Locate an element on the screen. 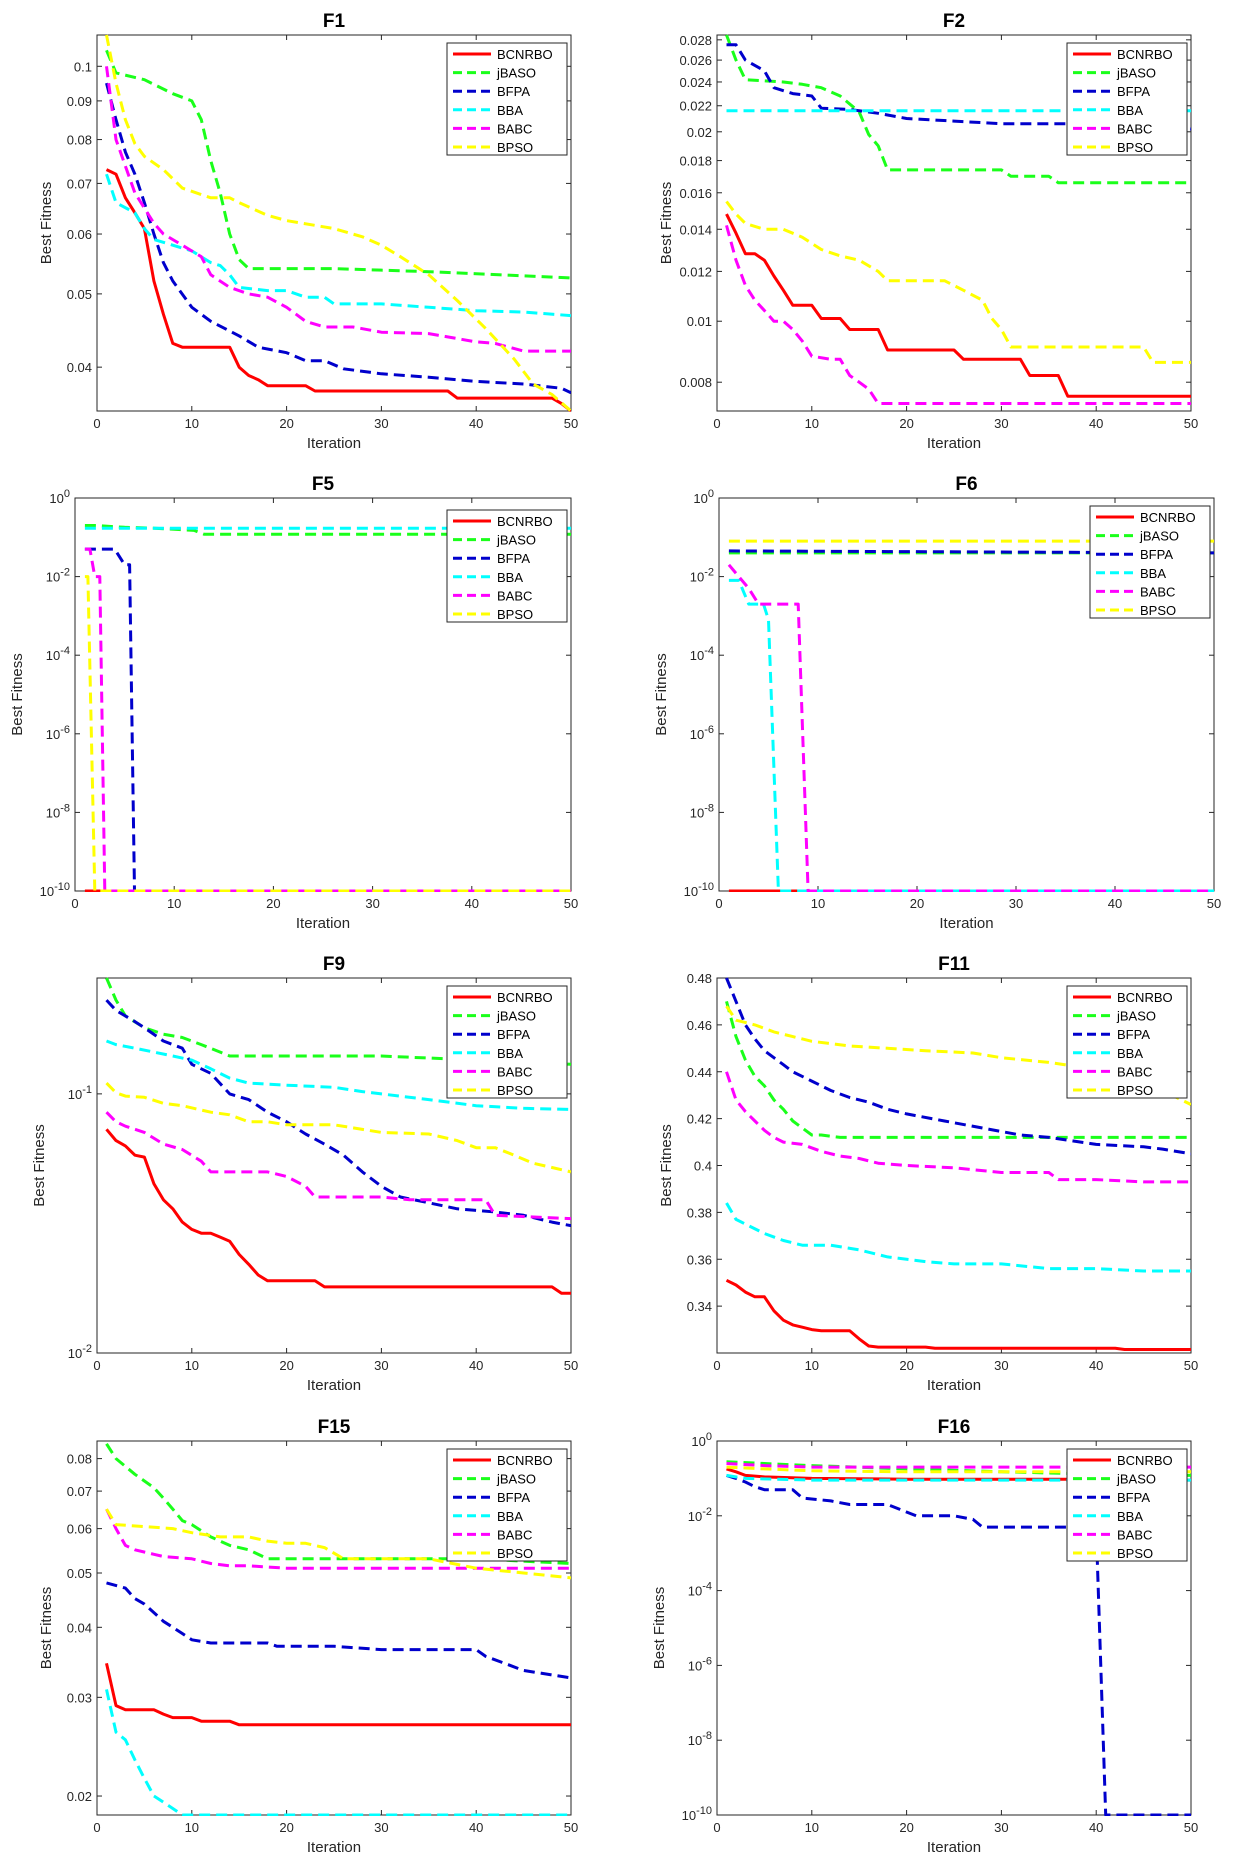 The height and width of the screenshot is (1872, 1234). y-tick-label: 10⁻⁴ is located at coordinates (702, 654).